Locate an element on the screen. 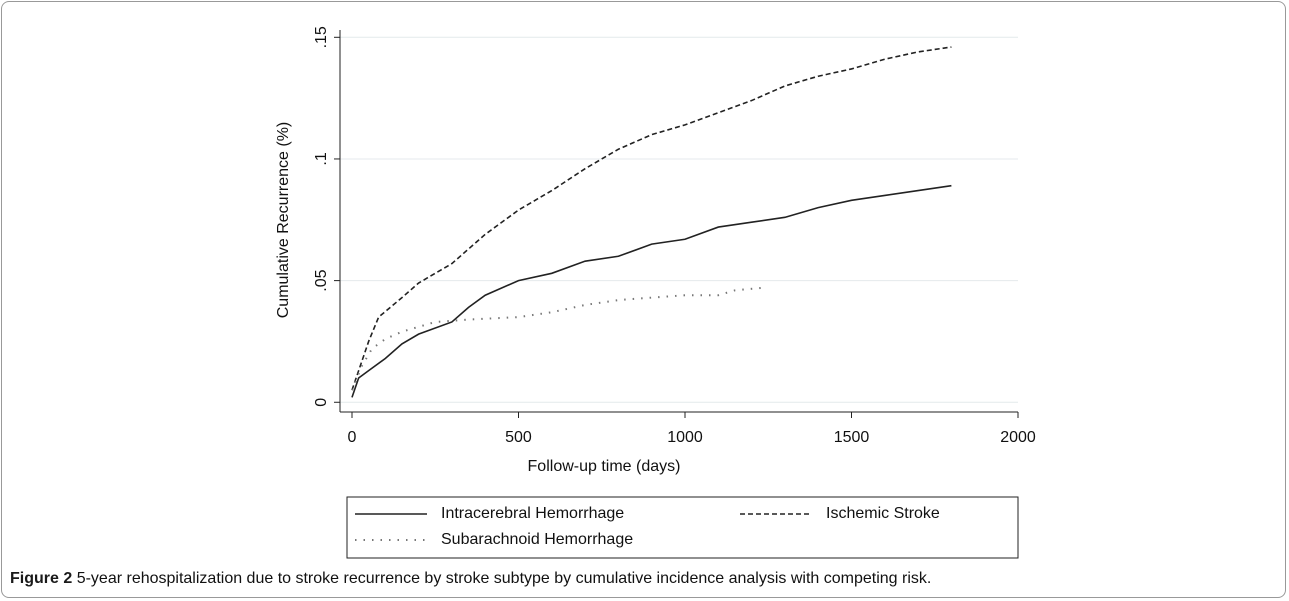 Image resolution: width=1289 pixels, height=601 pixels. x-tick-label: 500 is located at coordinates (518, 437).